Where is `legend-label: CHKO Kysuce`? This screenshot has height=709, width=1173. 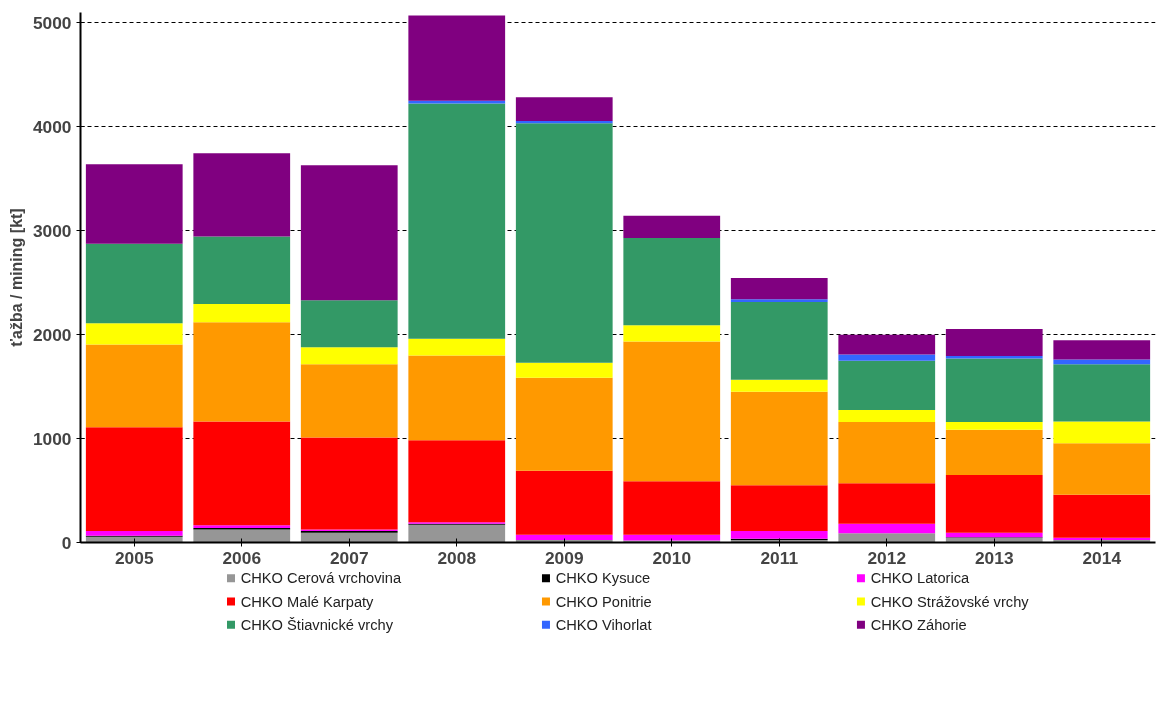 legend-label: CHKO Kysuce is located at coordinates (603, 578).